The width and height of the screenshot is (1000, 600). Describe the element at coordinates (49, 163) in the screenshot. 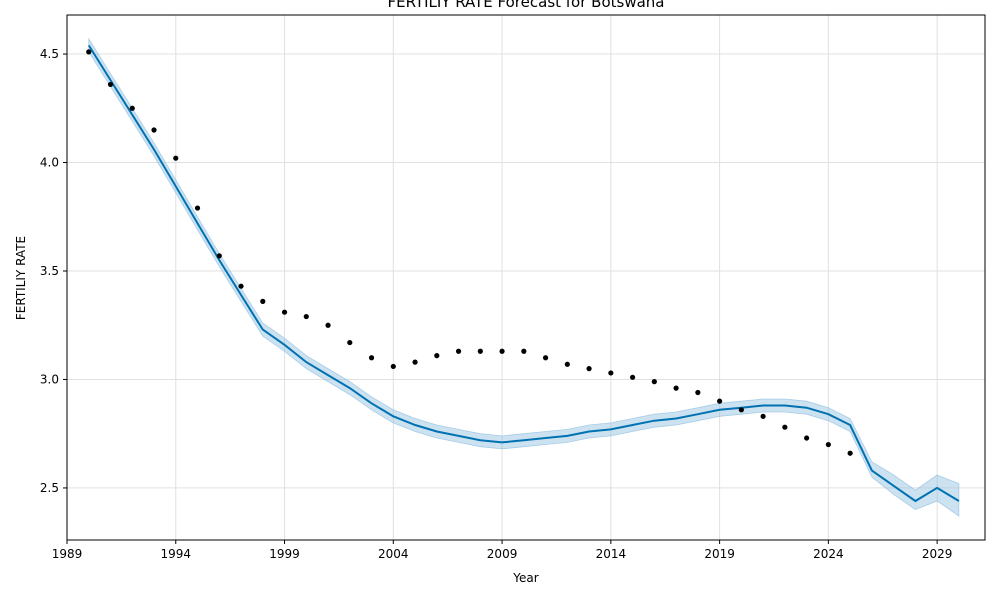

I see `y-tick-label: 4.0` at that location.